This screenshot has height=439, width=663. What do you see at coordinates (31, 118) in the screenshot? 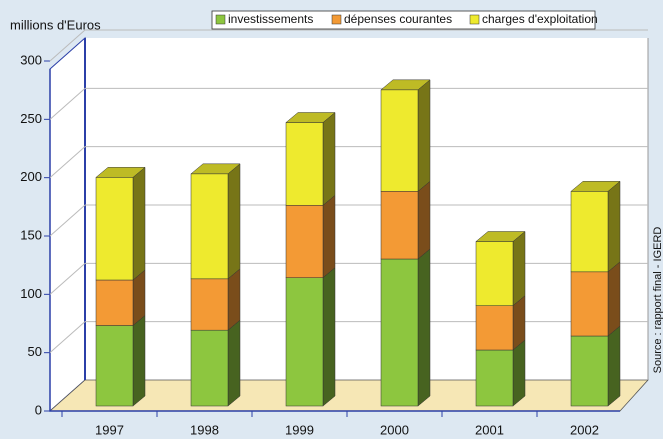
I see `y-tick-label: 250` at bounding box center [31, 118].